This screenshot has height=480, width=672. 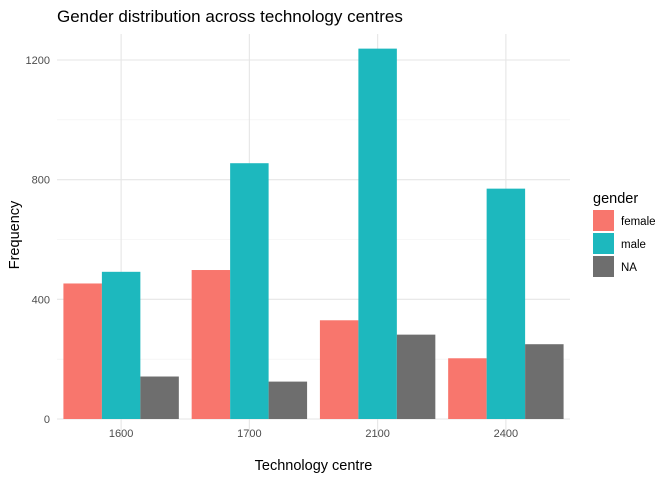 What do you see at coordinates (506, 434) in the screenshot?
I see `x-tick-label: 2400` at bounding box center [506, 434].